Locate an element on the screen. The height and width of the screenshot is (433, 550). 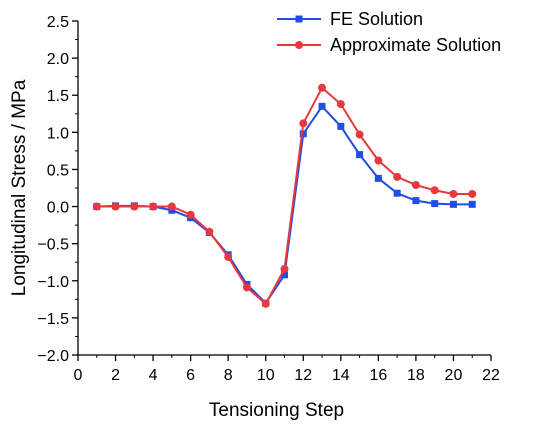
y-tick-label: 0.5 is located at coordinates (58, 170).